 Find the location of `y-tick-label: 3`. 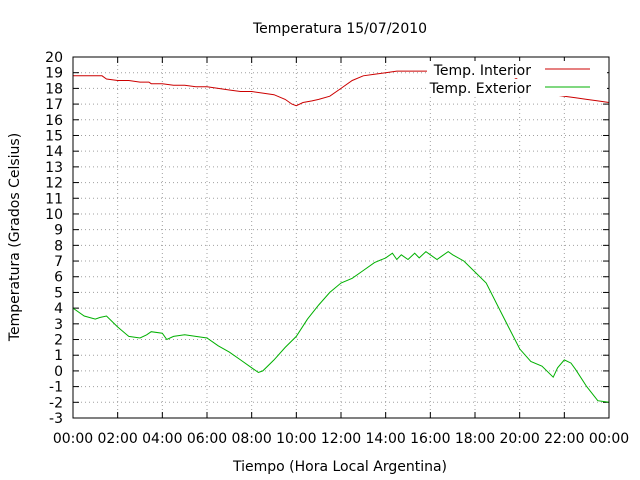

y-tick-label: 3 is located at coordinates (58, 325).